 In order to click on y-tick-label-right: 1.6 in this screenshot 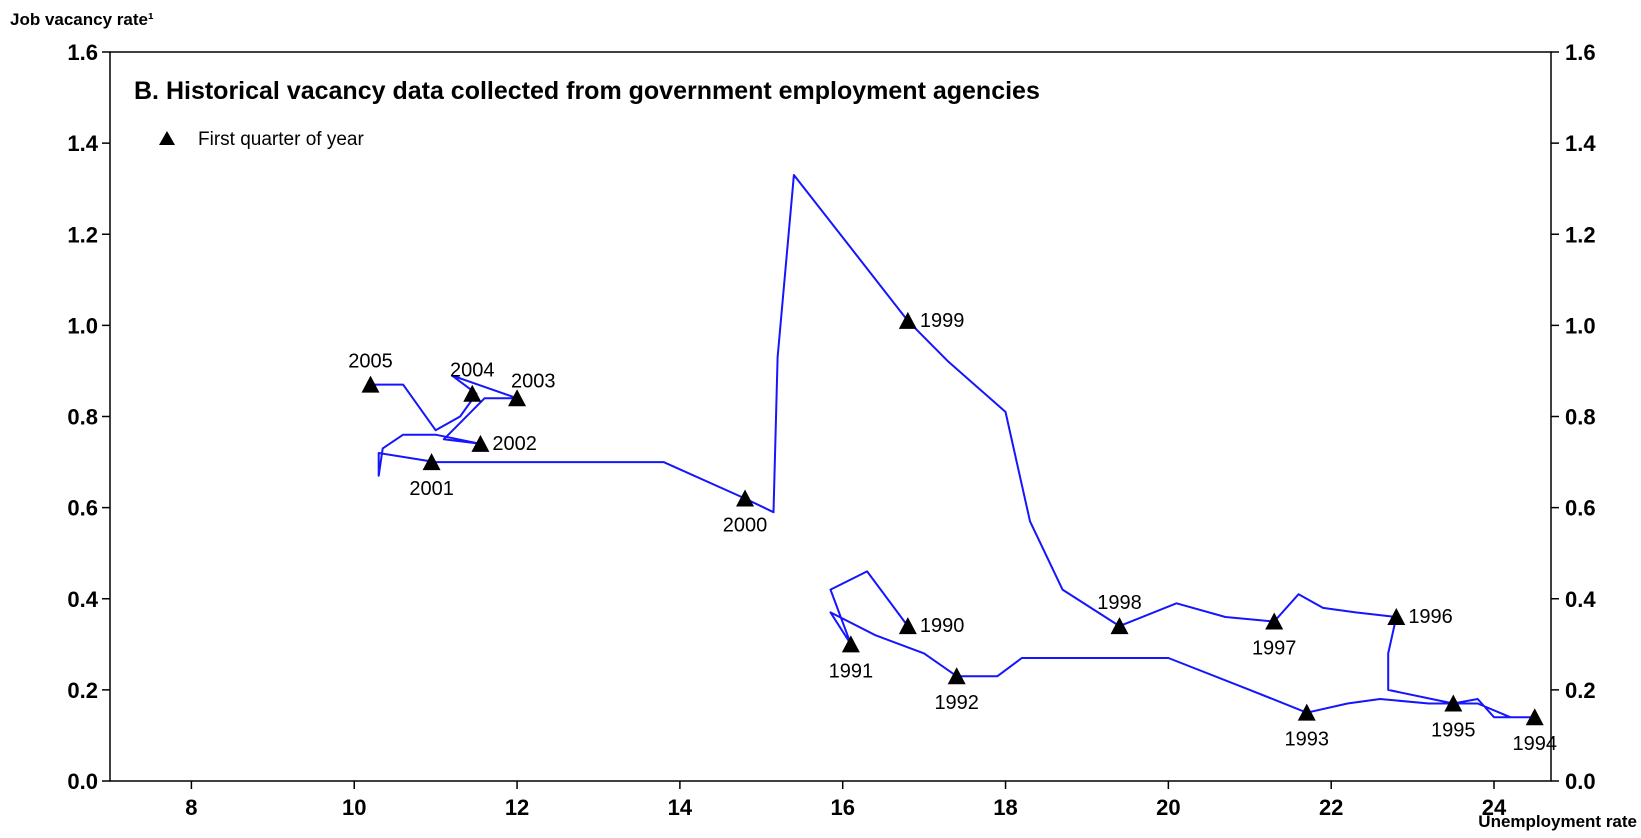, I will do `click(1580, 52)`.